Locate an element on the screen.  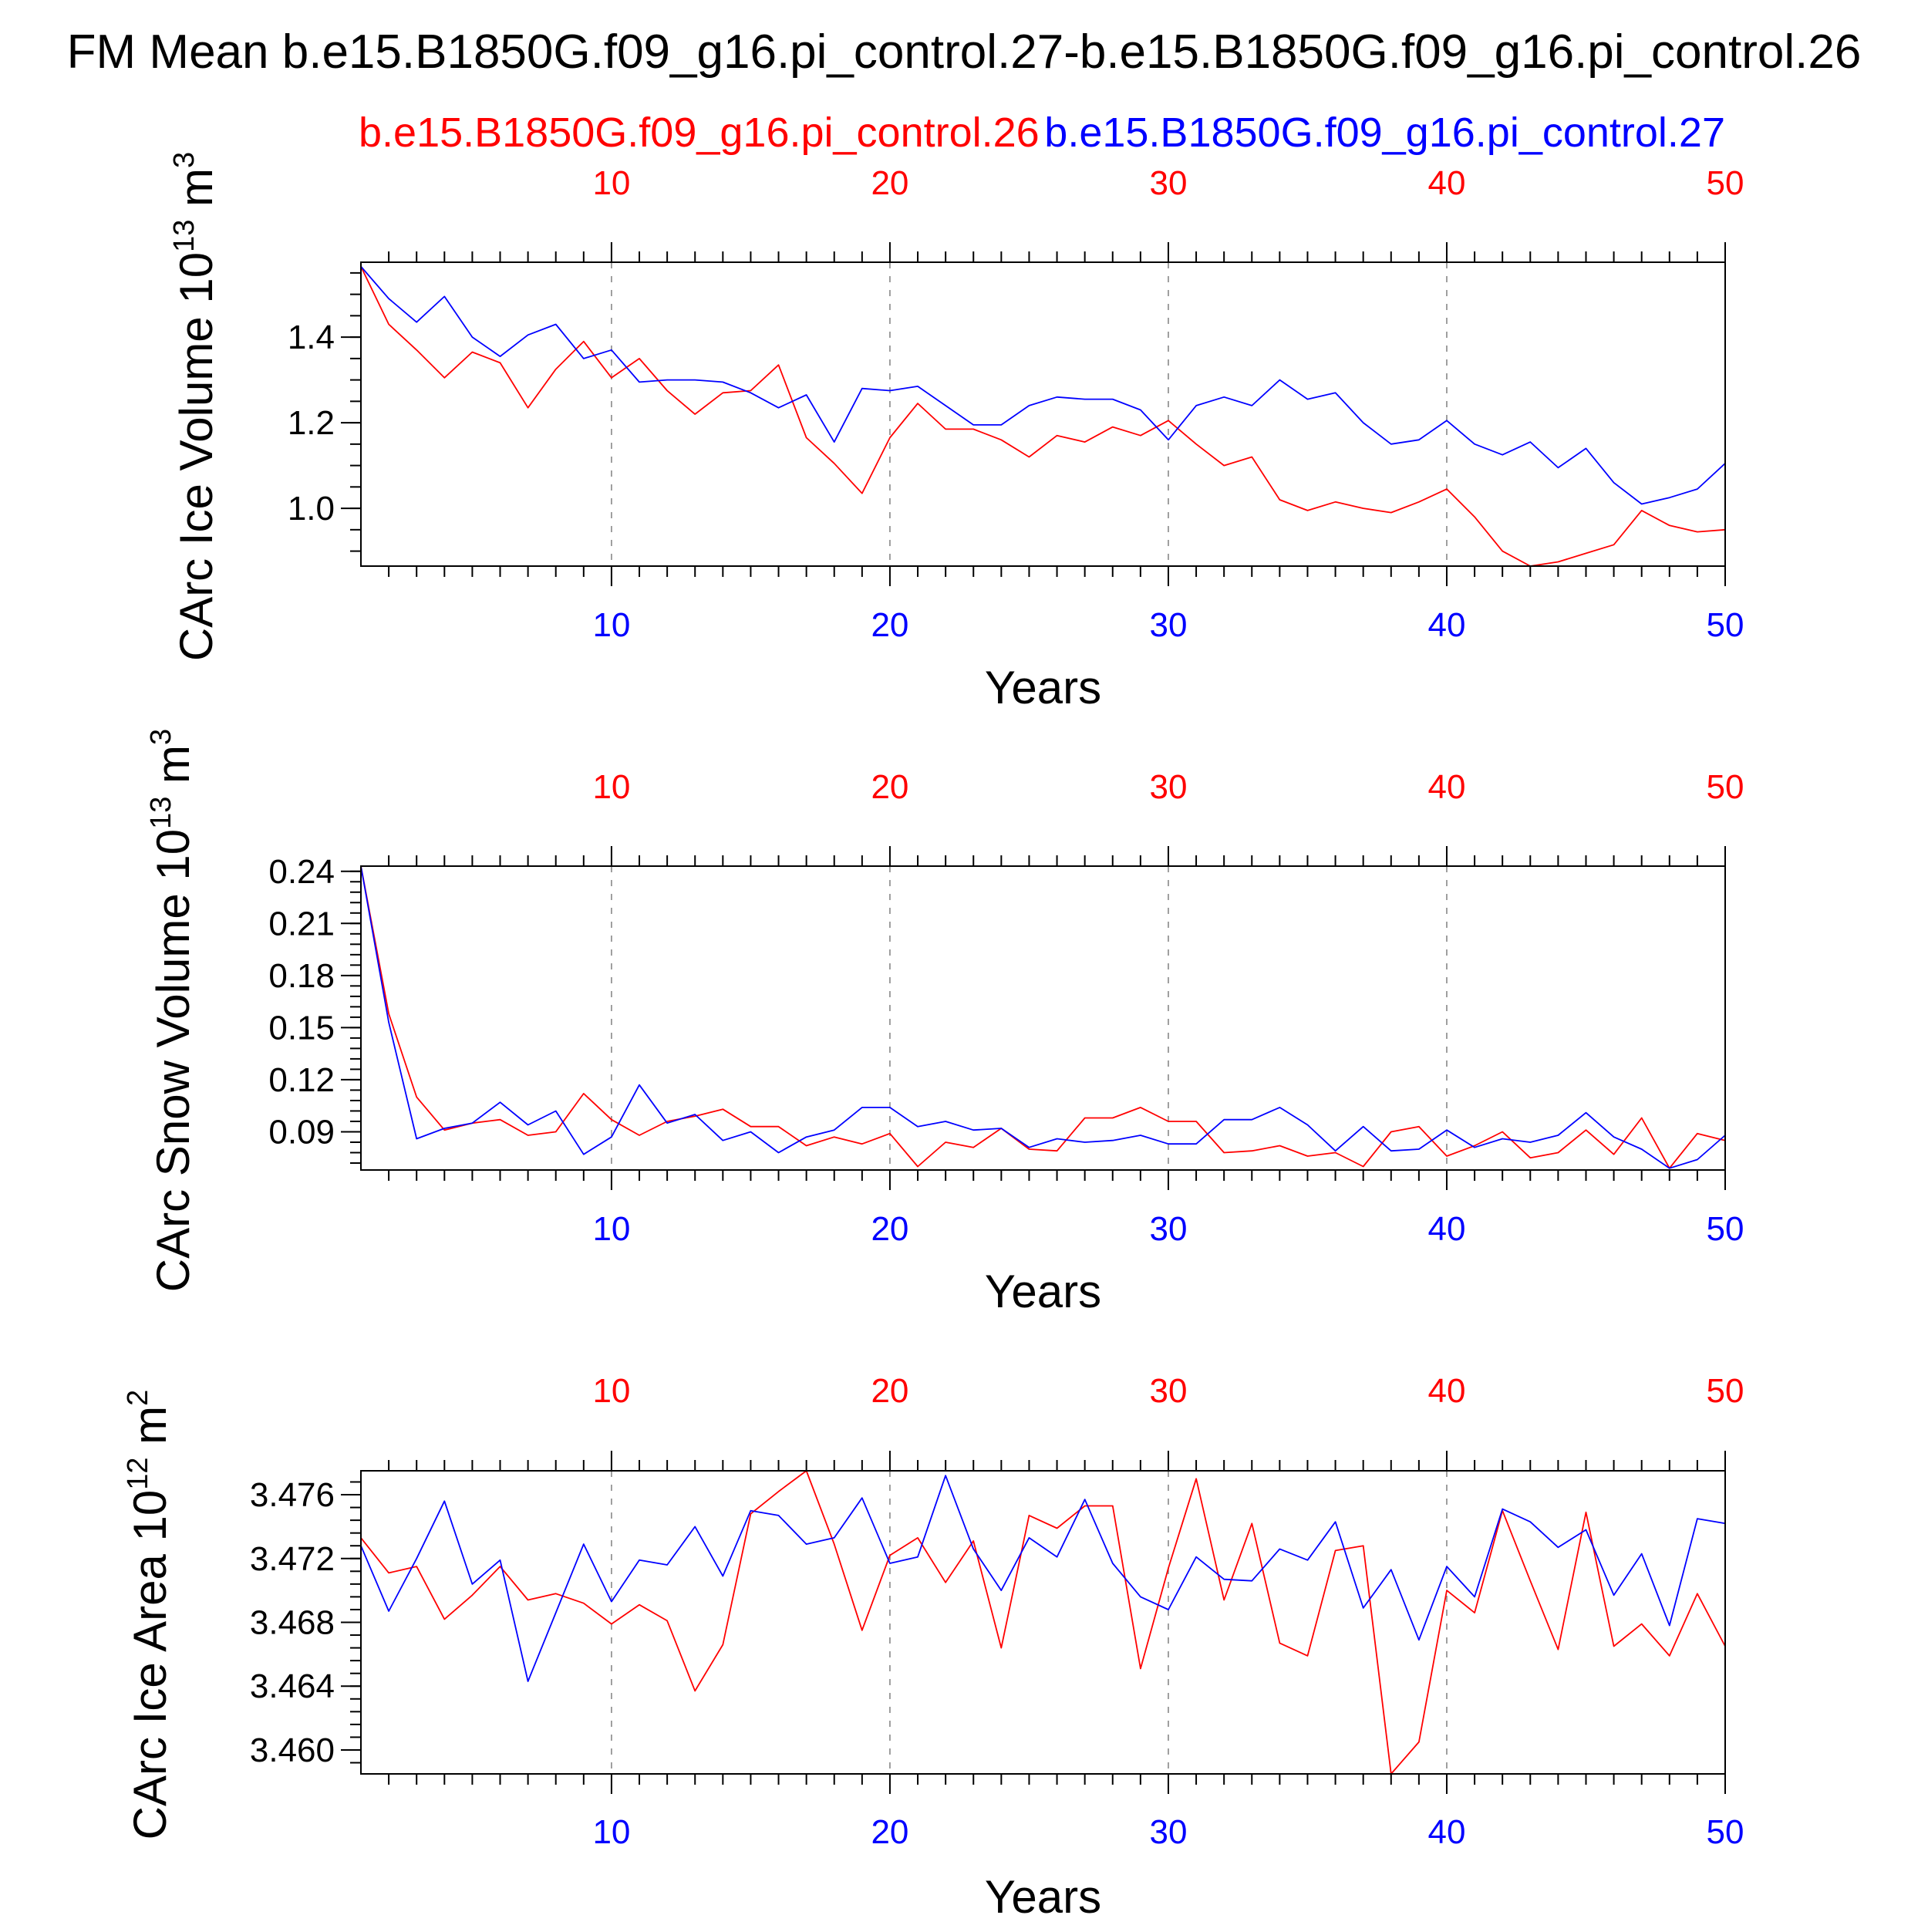
y-tick-label: 0.24 is located at coordinates (301, 872).